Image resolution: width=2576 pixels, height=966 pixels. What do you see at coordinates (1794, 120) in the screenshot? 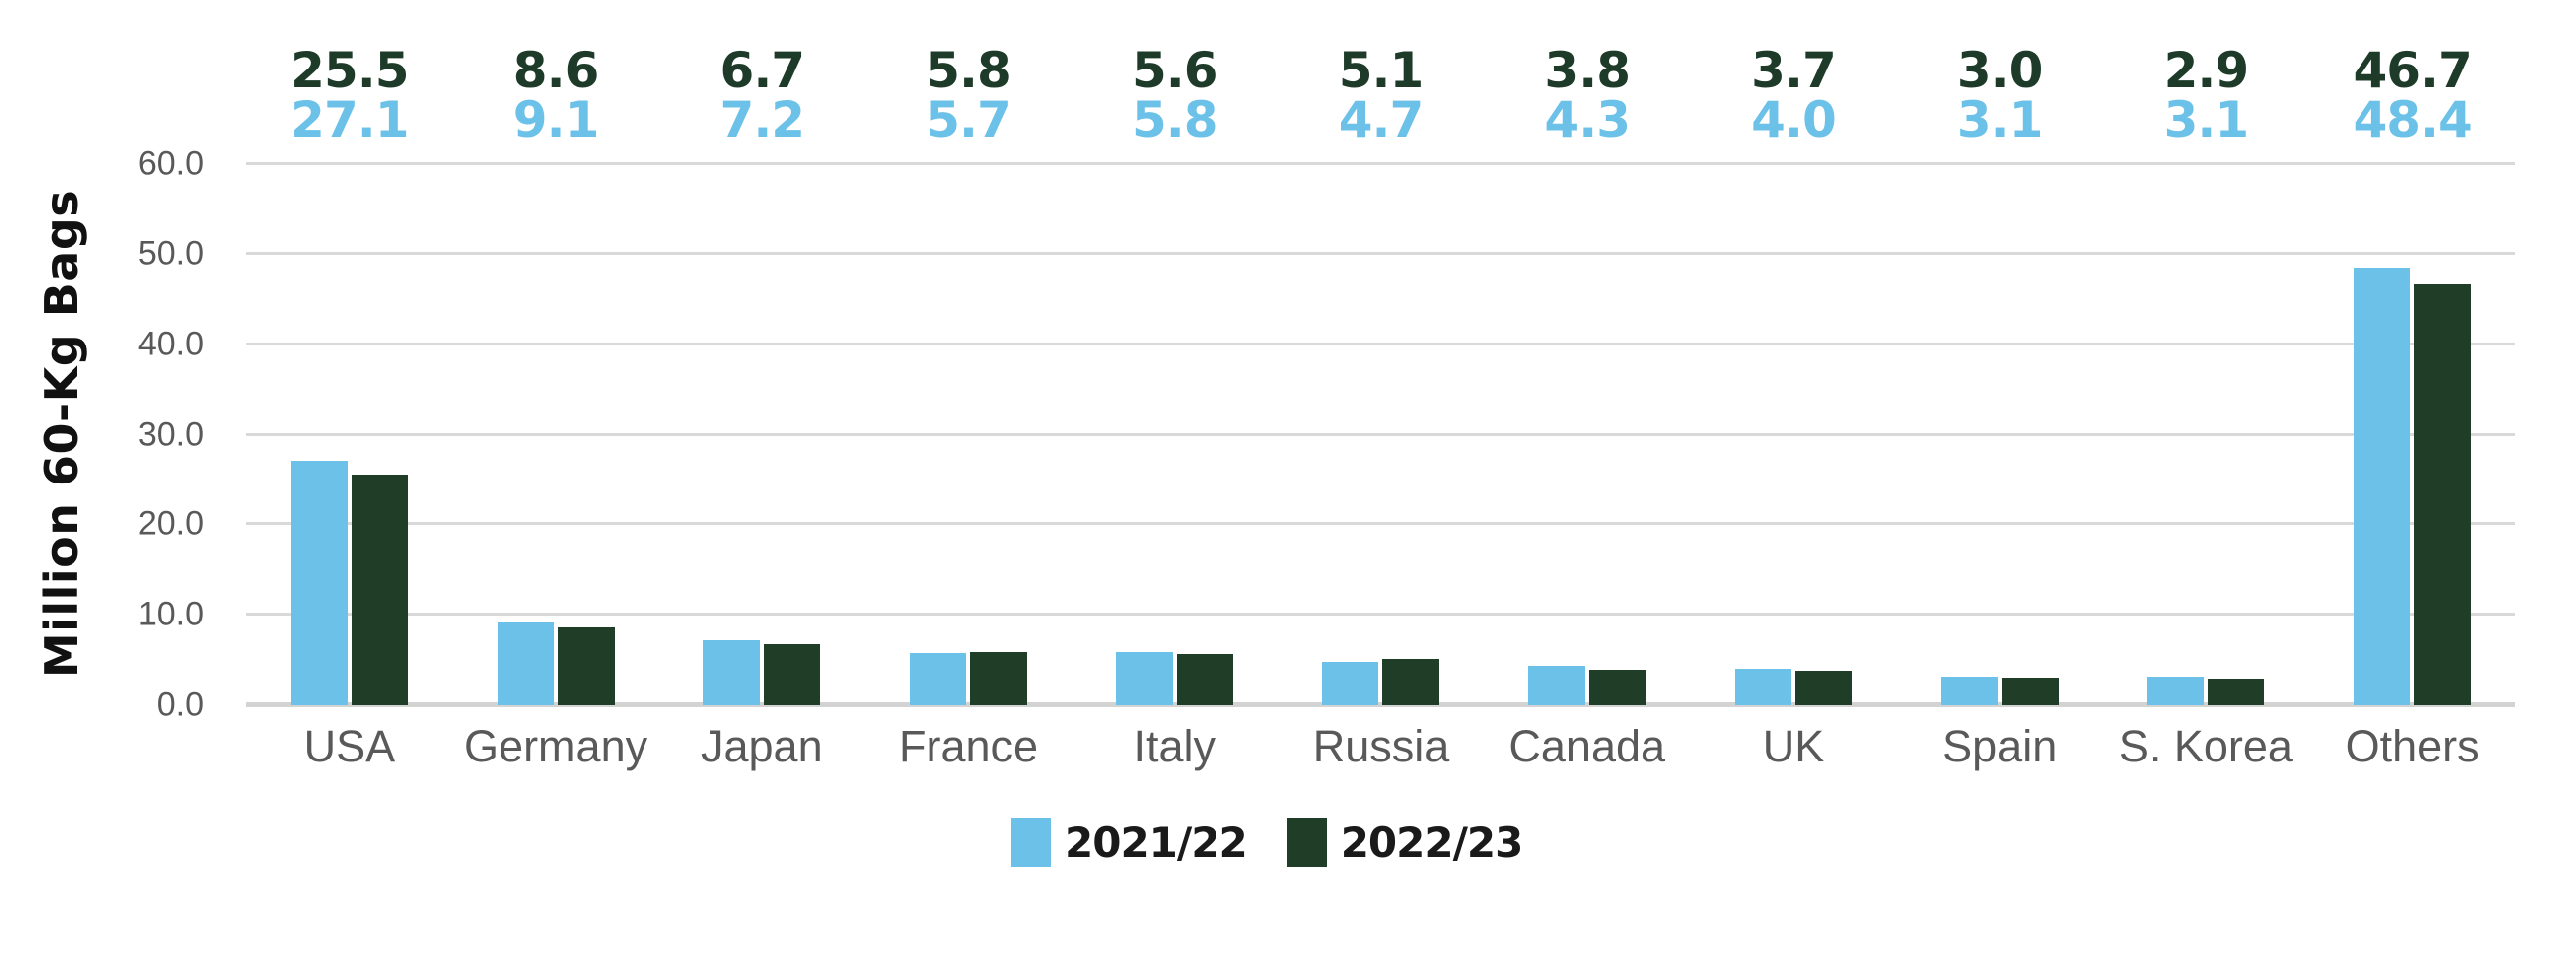
I see `value-label-bottom: 4.0` at bounding box center [1794, 120].